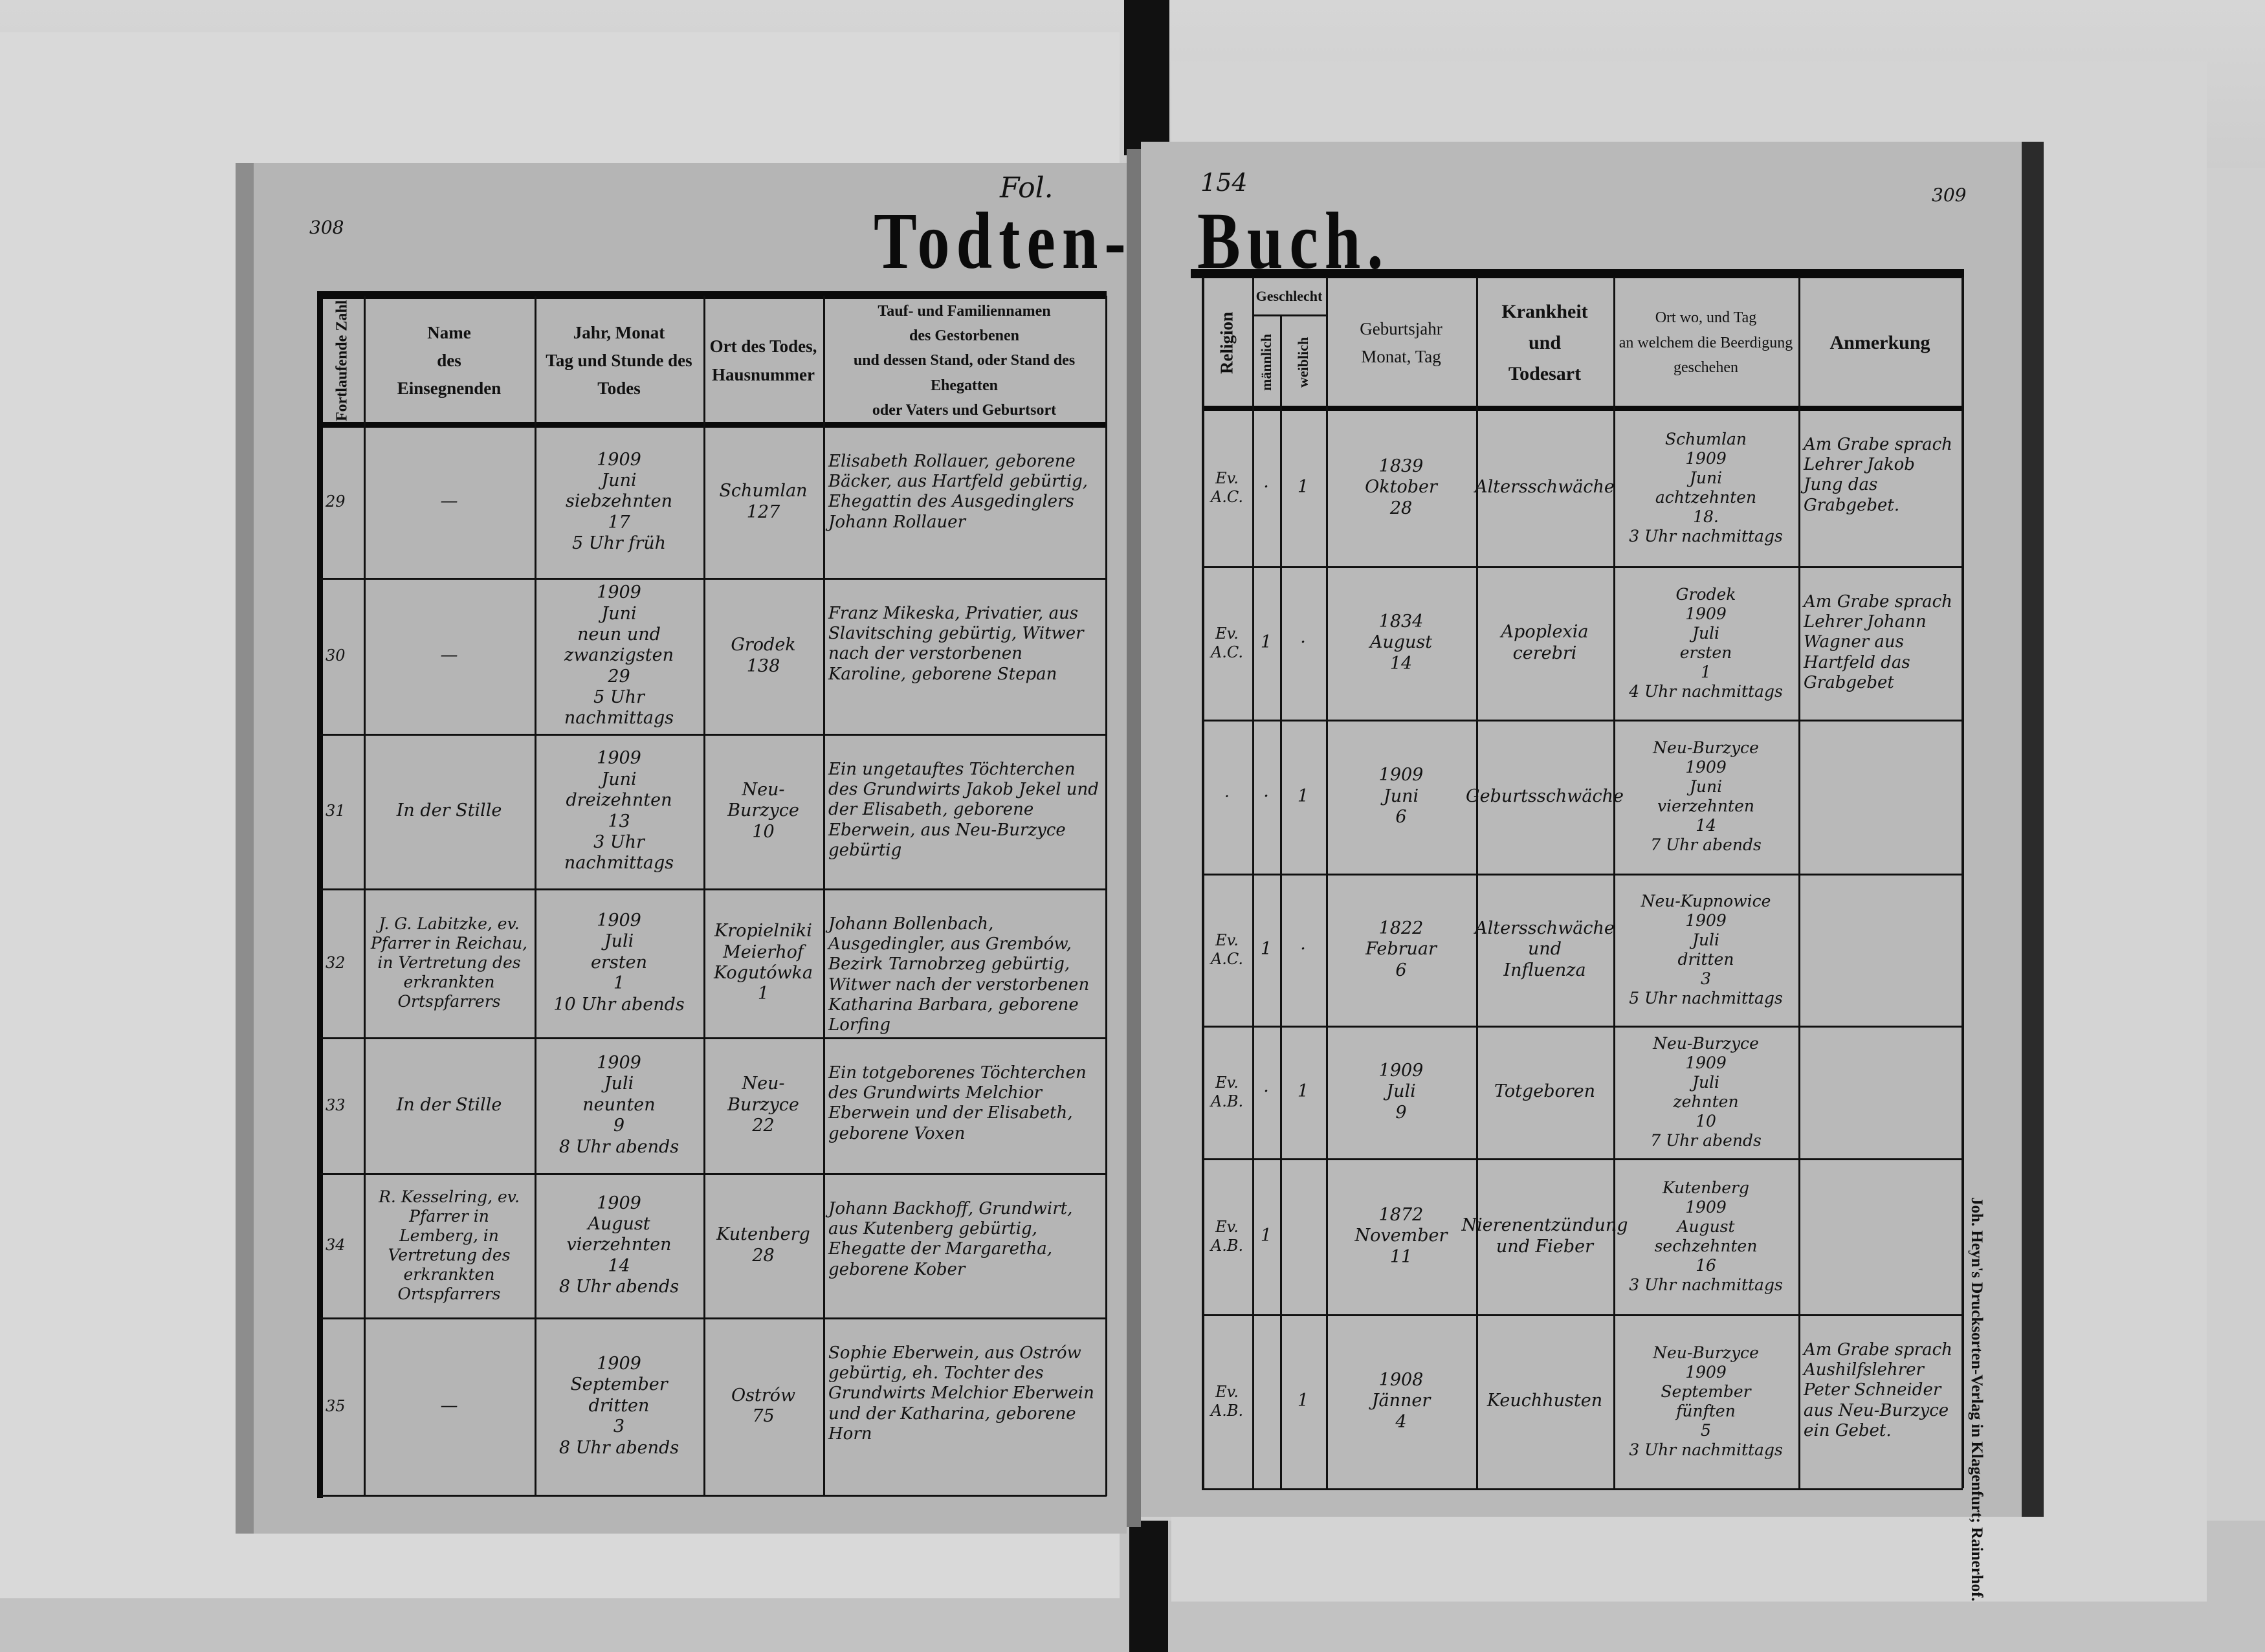 The height and width of the screenshot is (1652, 2265). I want to click on birth-date: 1872 November 11, so click(1401, 1235).